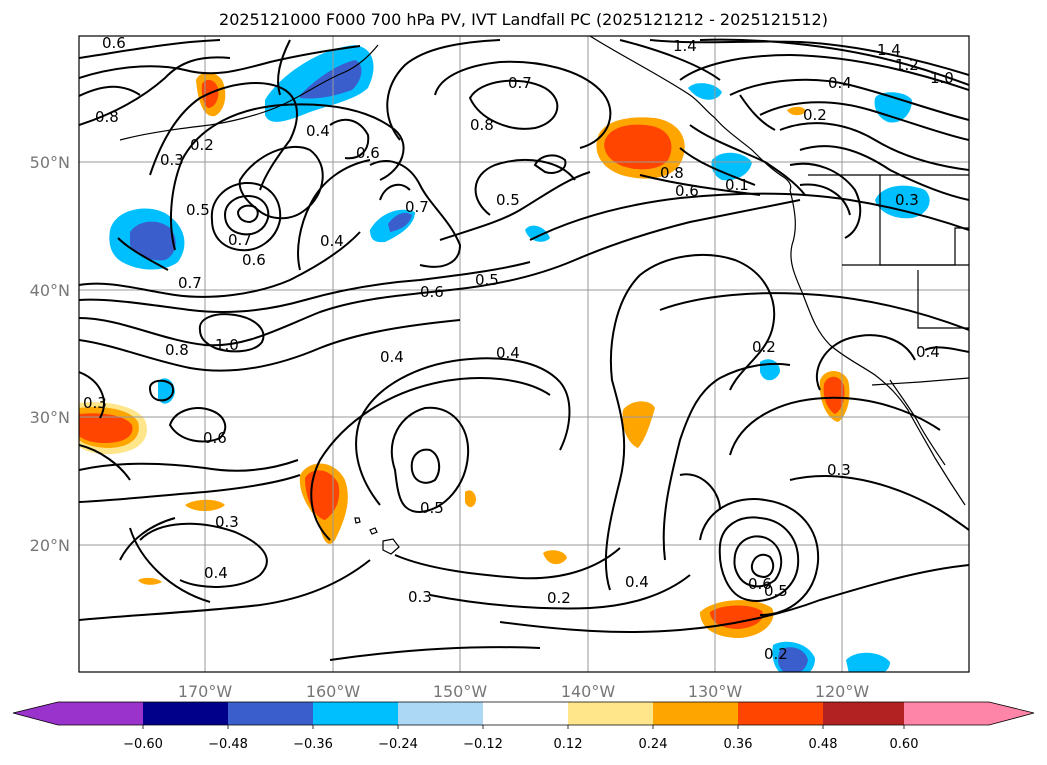 Image resolution: width=1047 pixels, height=765 pixels. I want to click on colorbar-tick-label: 0.12, so click(568, 744).